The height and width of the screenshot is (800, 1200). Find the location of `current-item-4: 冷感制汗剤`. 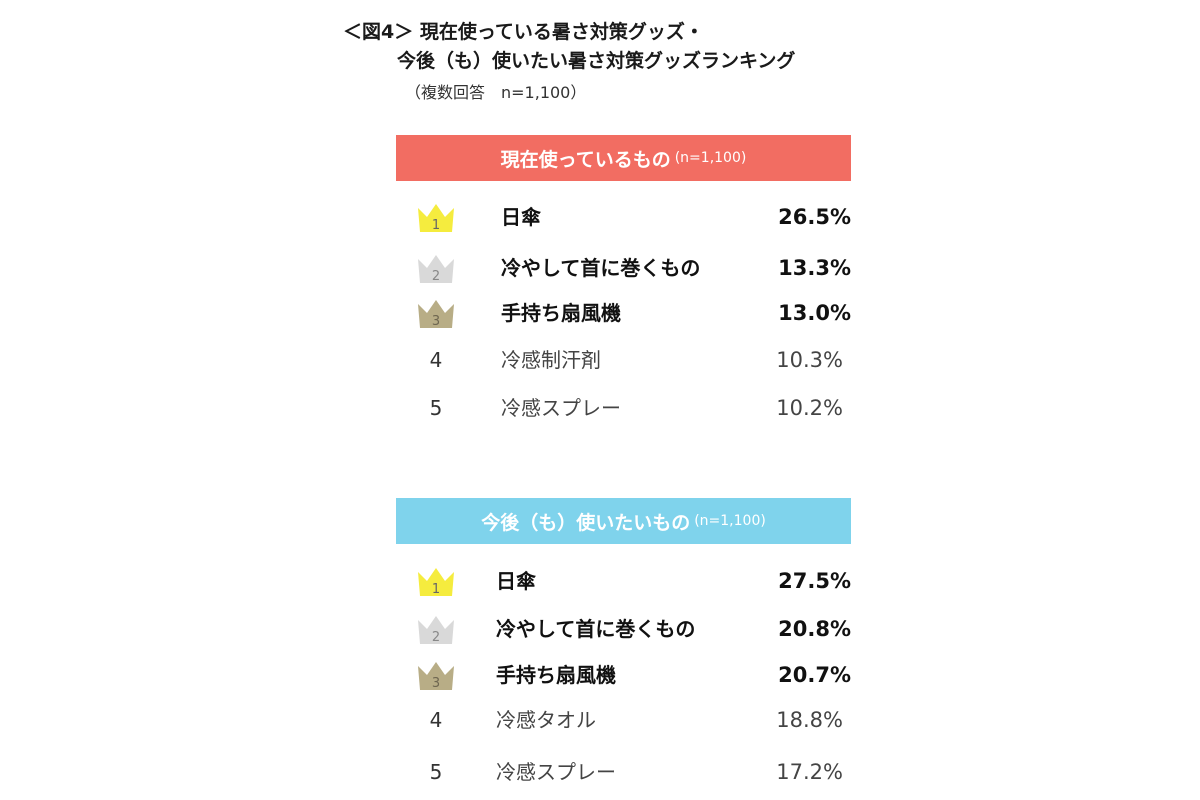

current-item-4: 冷感制汗剤 is located at coordinates (551, 360).